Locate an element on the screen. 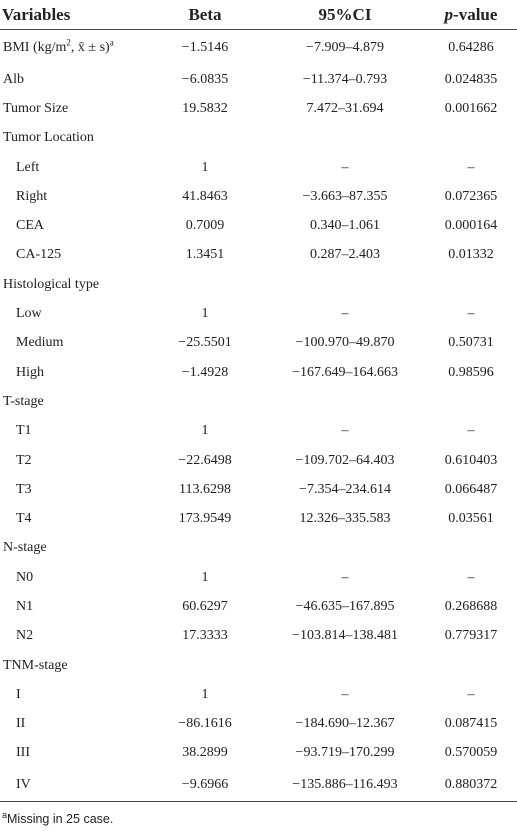 The height and width of the screenshot is (831, 517). label-text: , x̄ ± s) is located at coordinates (90, 47).